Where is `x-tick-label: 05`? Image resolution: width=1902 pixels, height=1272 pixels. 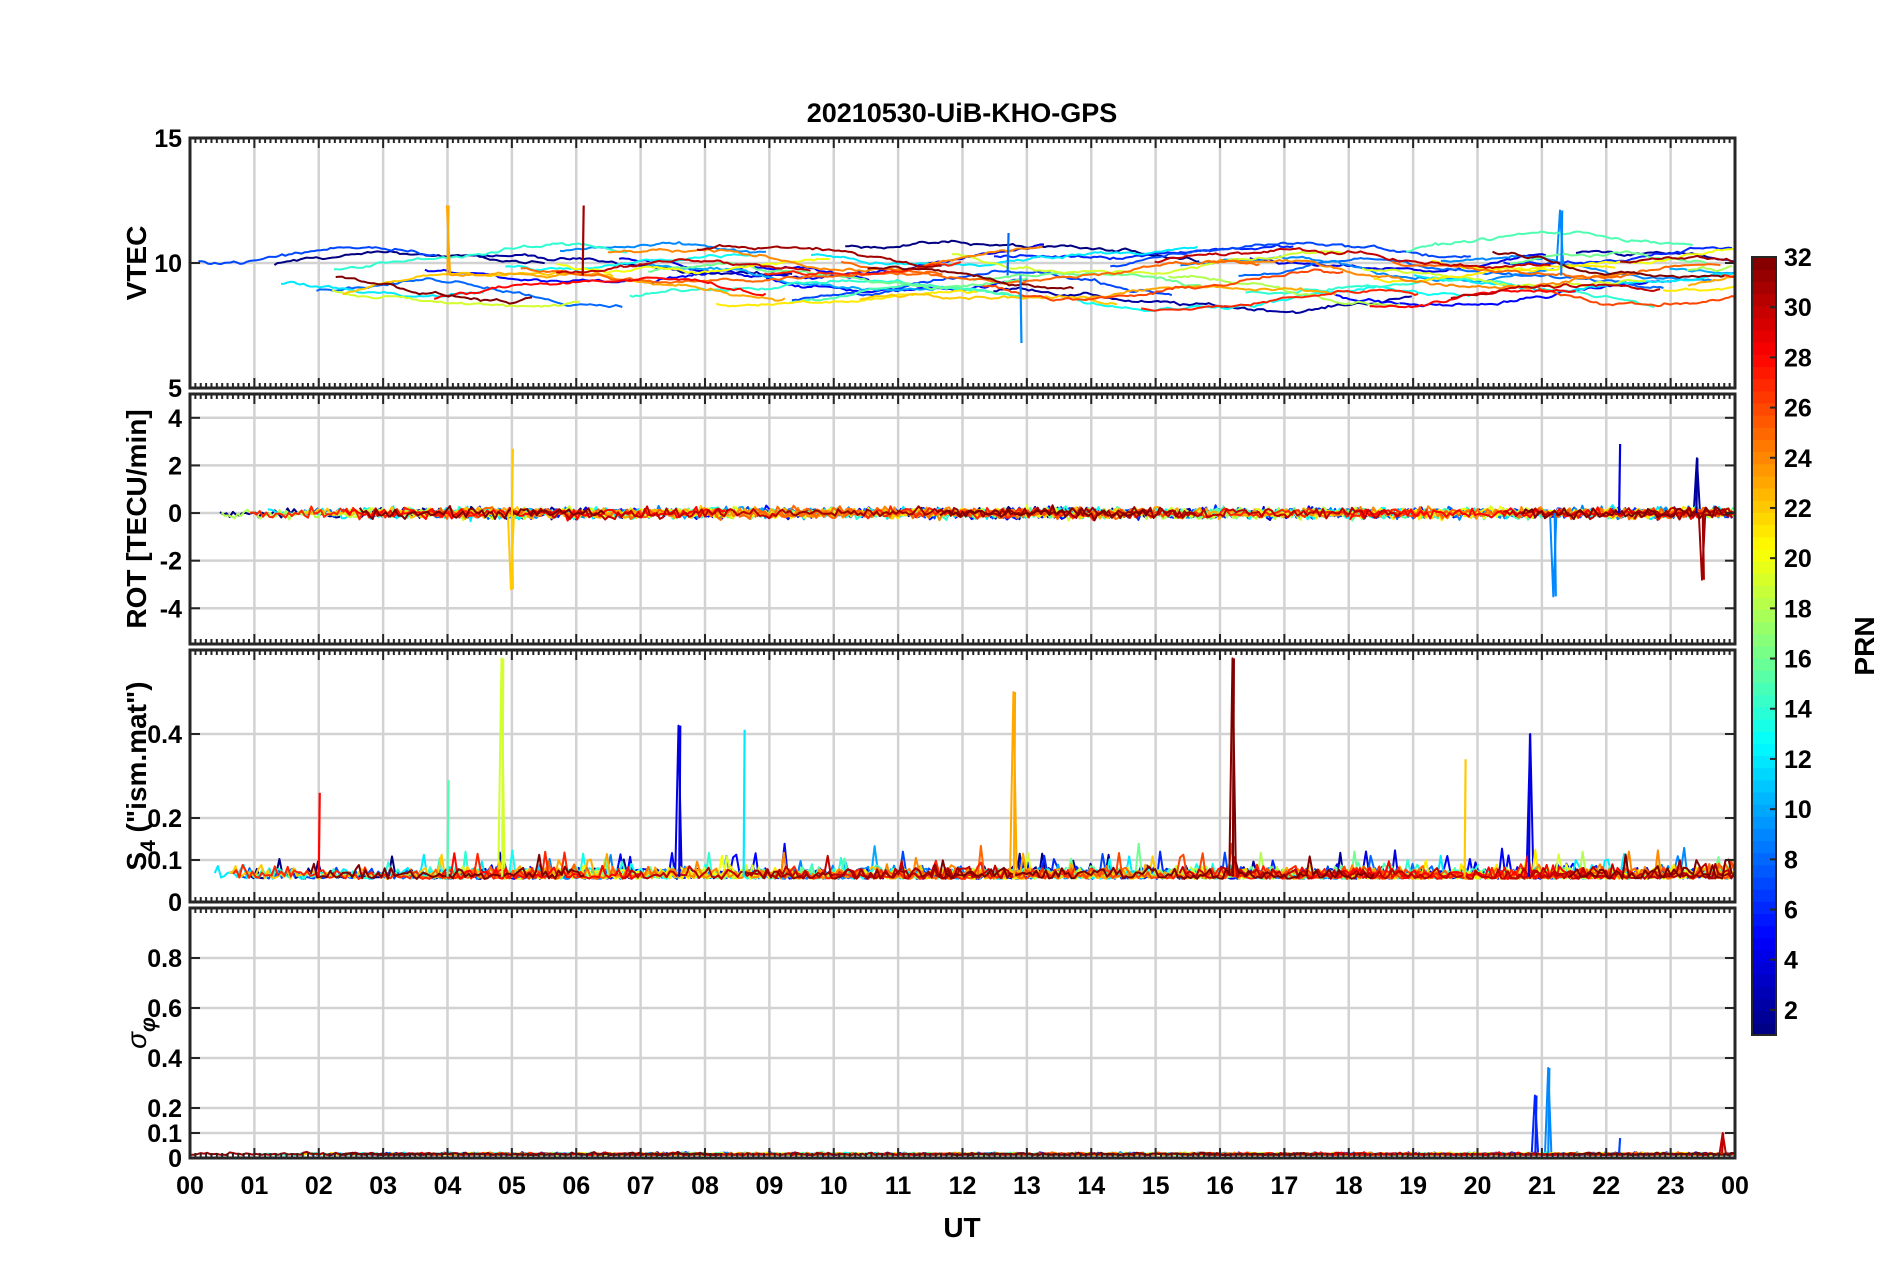 x-tick-label: 05 is located at coordinates (512, 1186).